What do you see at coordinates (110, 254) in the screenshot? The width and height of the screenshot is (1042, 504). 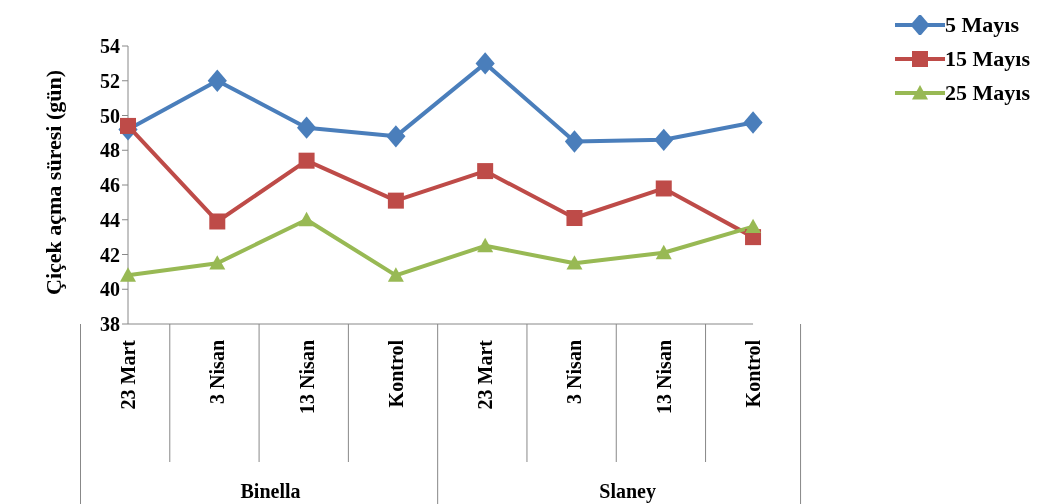 I see `y-tick-label: 42` at bounding box center [110, 254].